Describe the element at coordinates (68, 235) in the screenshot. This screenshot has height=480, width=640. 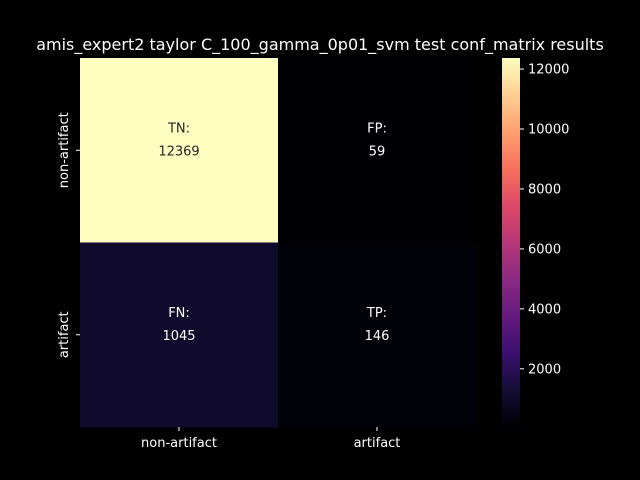
I see `y-axis: non-artifact artifact` at that location.